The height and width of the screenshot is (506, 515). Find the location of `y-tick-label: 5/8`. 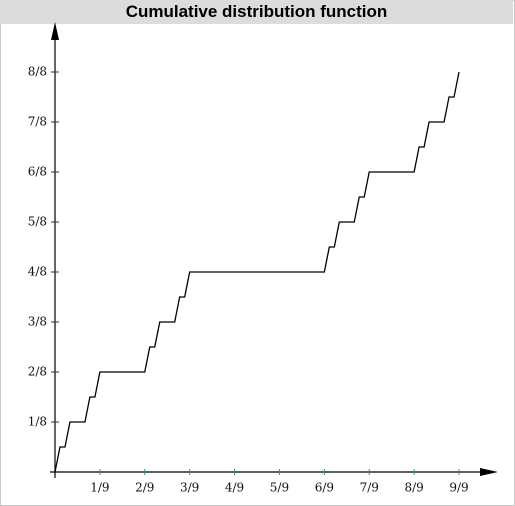

y-tick-label: 5/8 is located at coordinates (37, 222).